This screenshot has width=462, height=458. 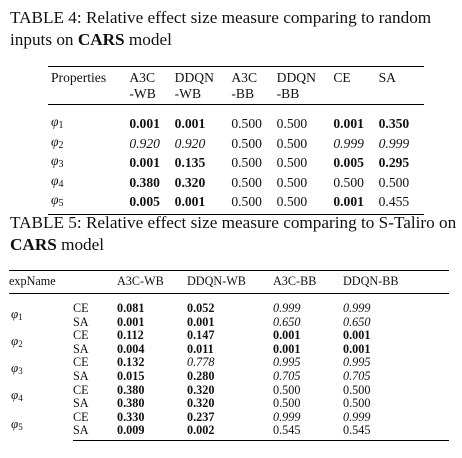 I want to click on table4-caption-model: CARS, so click(x=101, y=39).